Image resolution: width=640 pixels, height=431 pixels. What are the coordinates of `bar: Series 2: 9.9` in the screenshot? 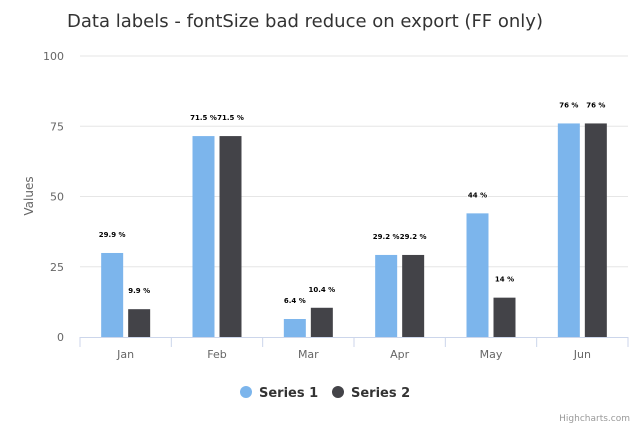 It's located at (139, 323).